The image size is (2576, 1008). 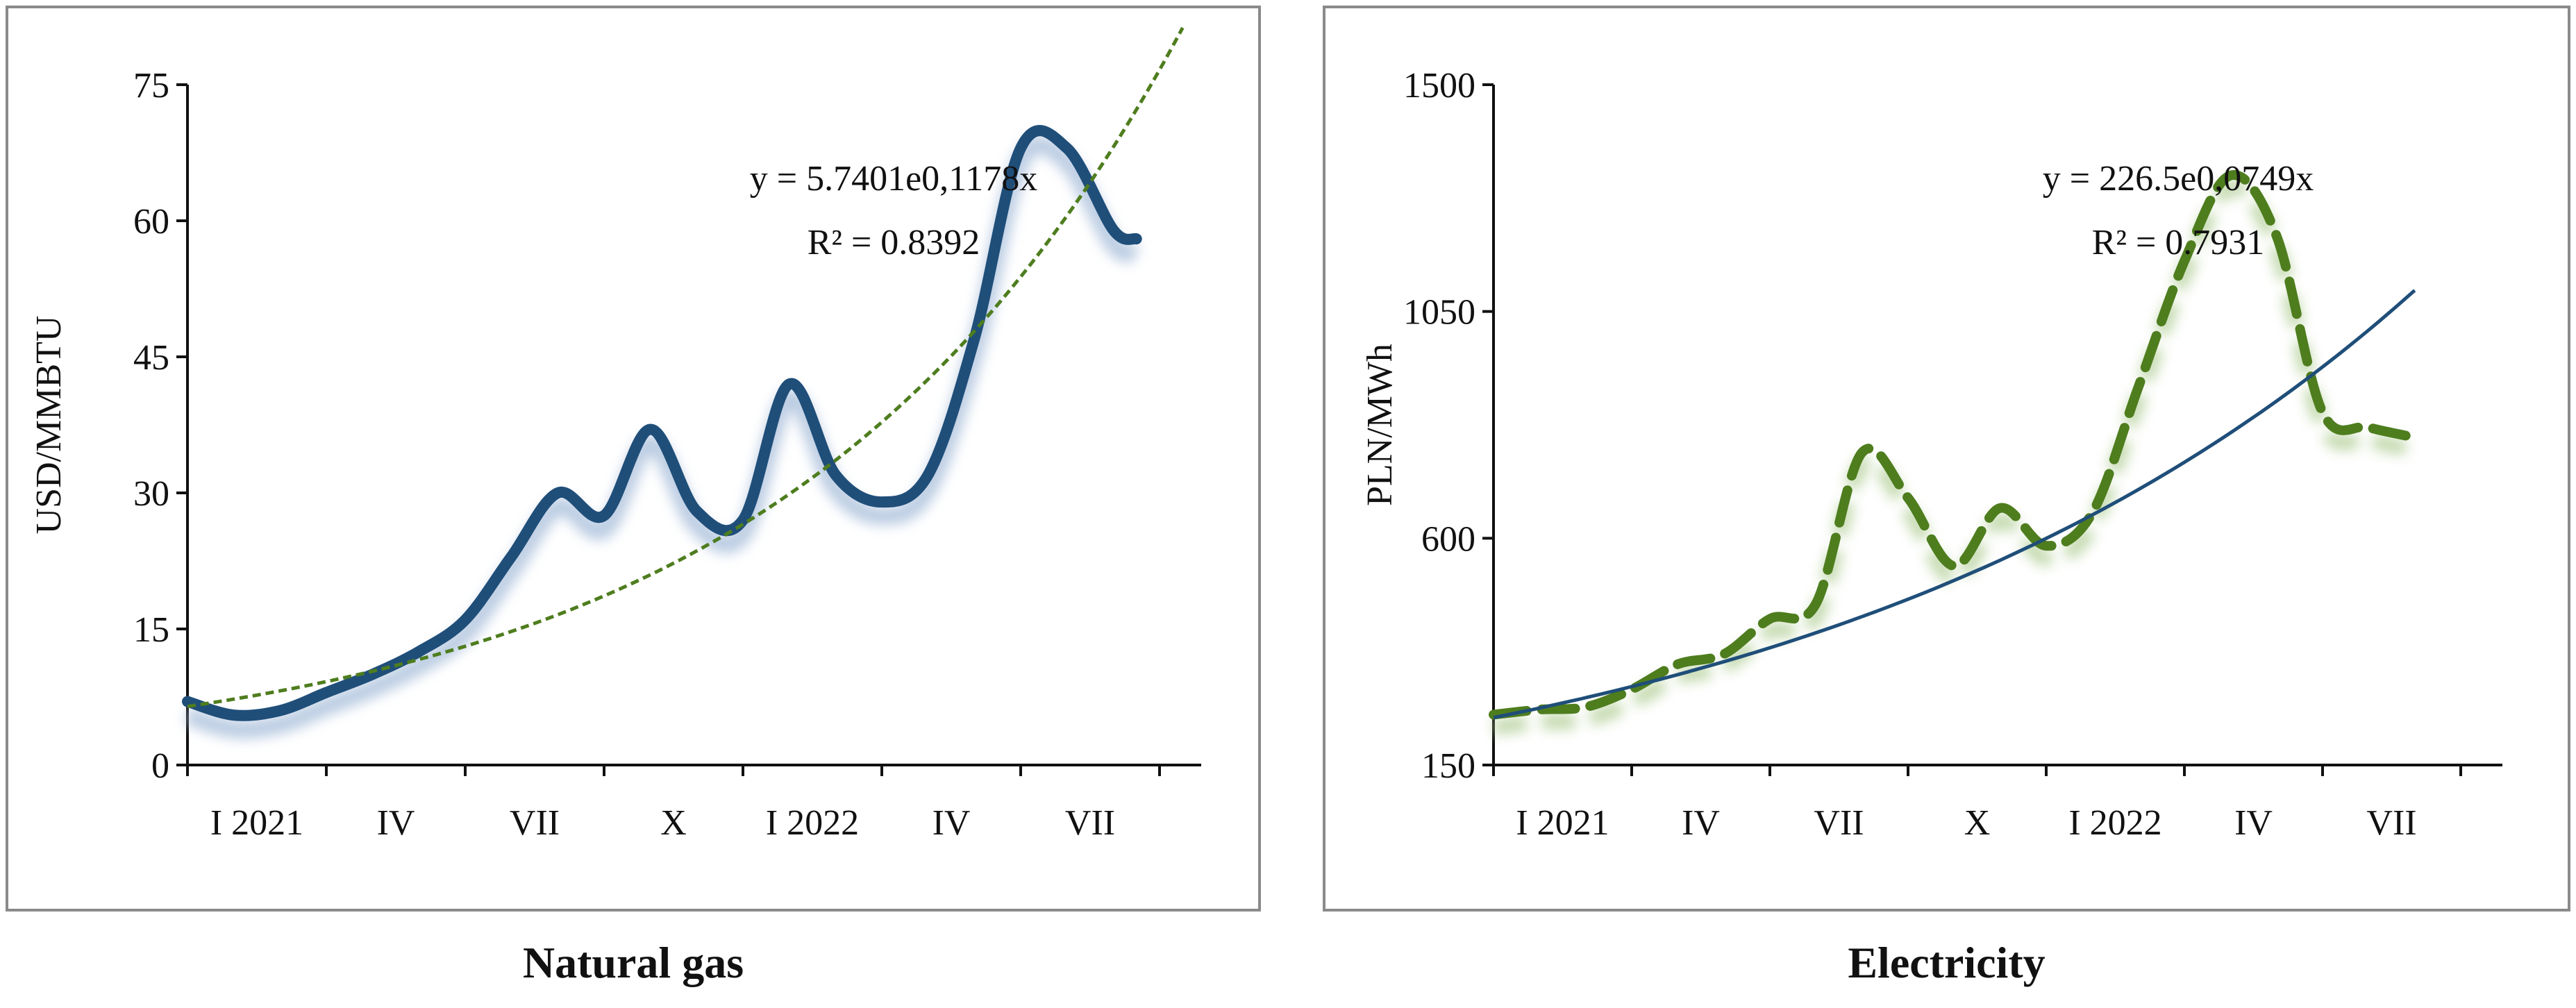 What do you see at coordinates (1439, 313) in the screenshot?
I see `elec-y-tick-label: 1050` at bounding box center [1439, 313].